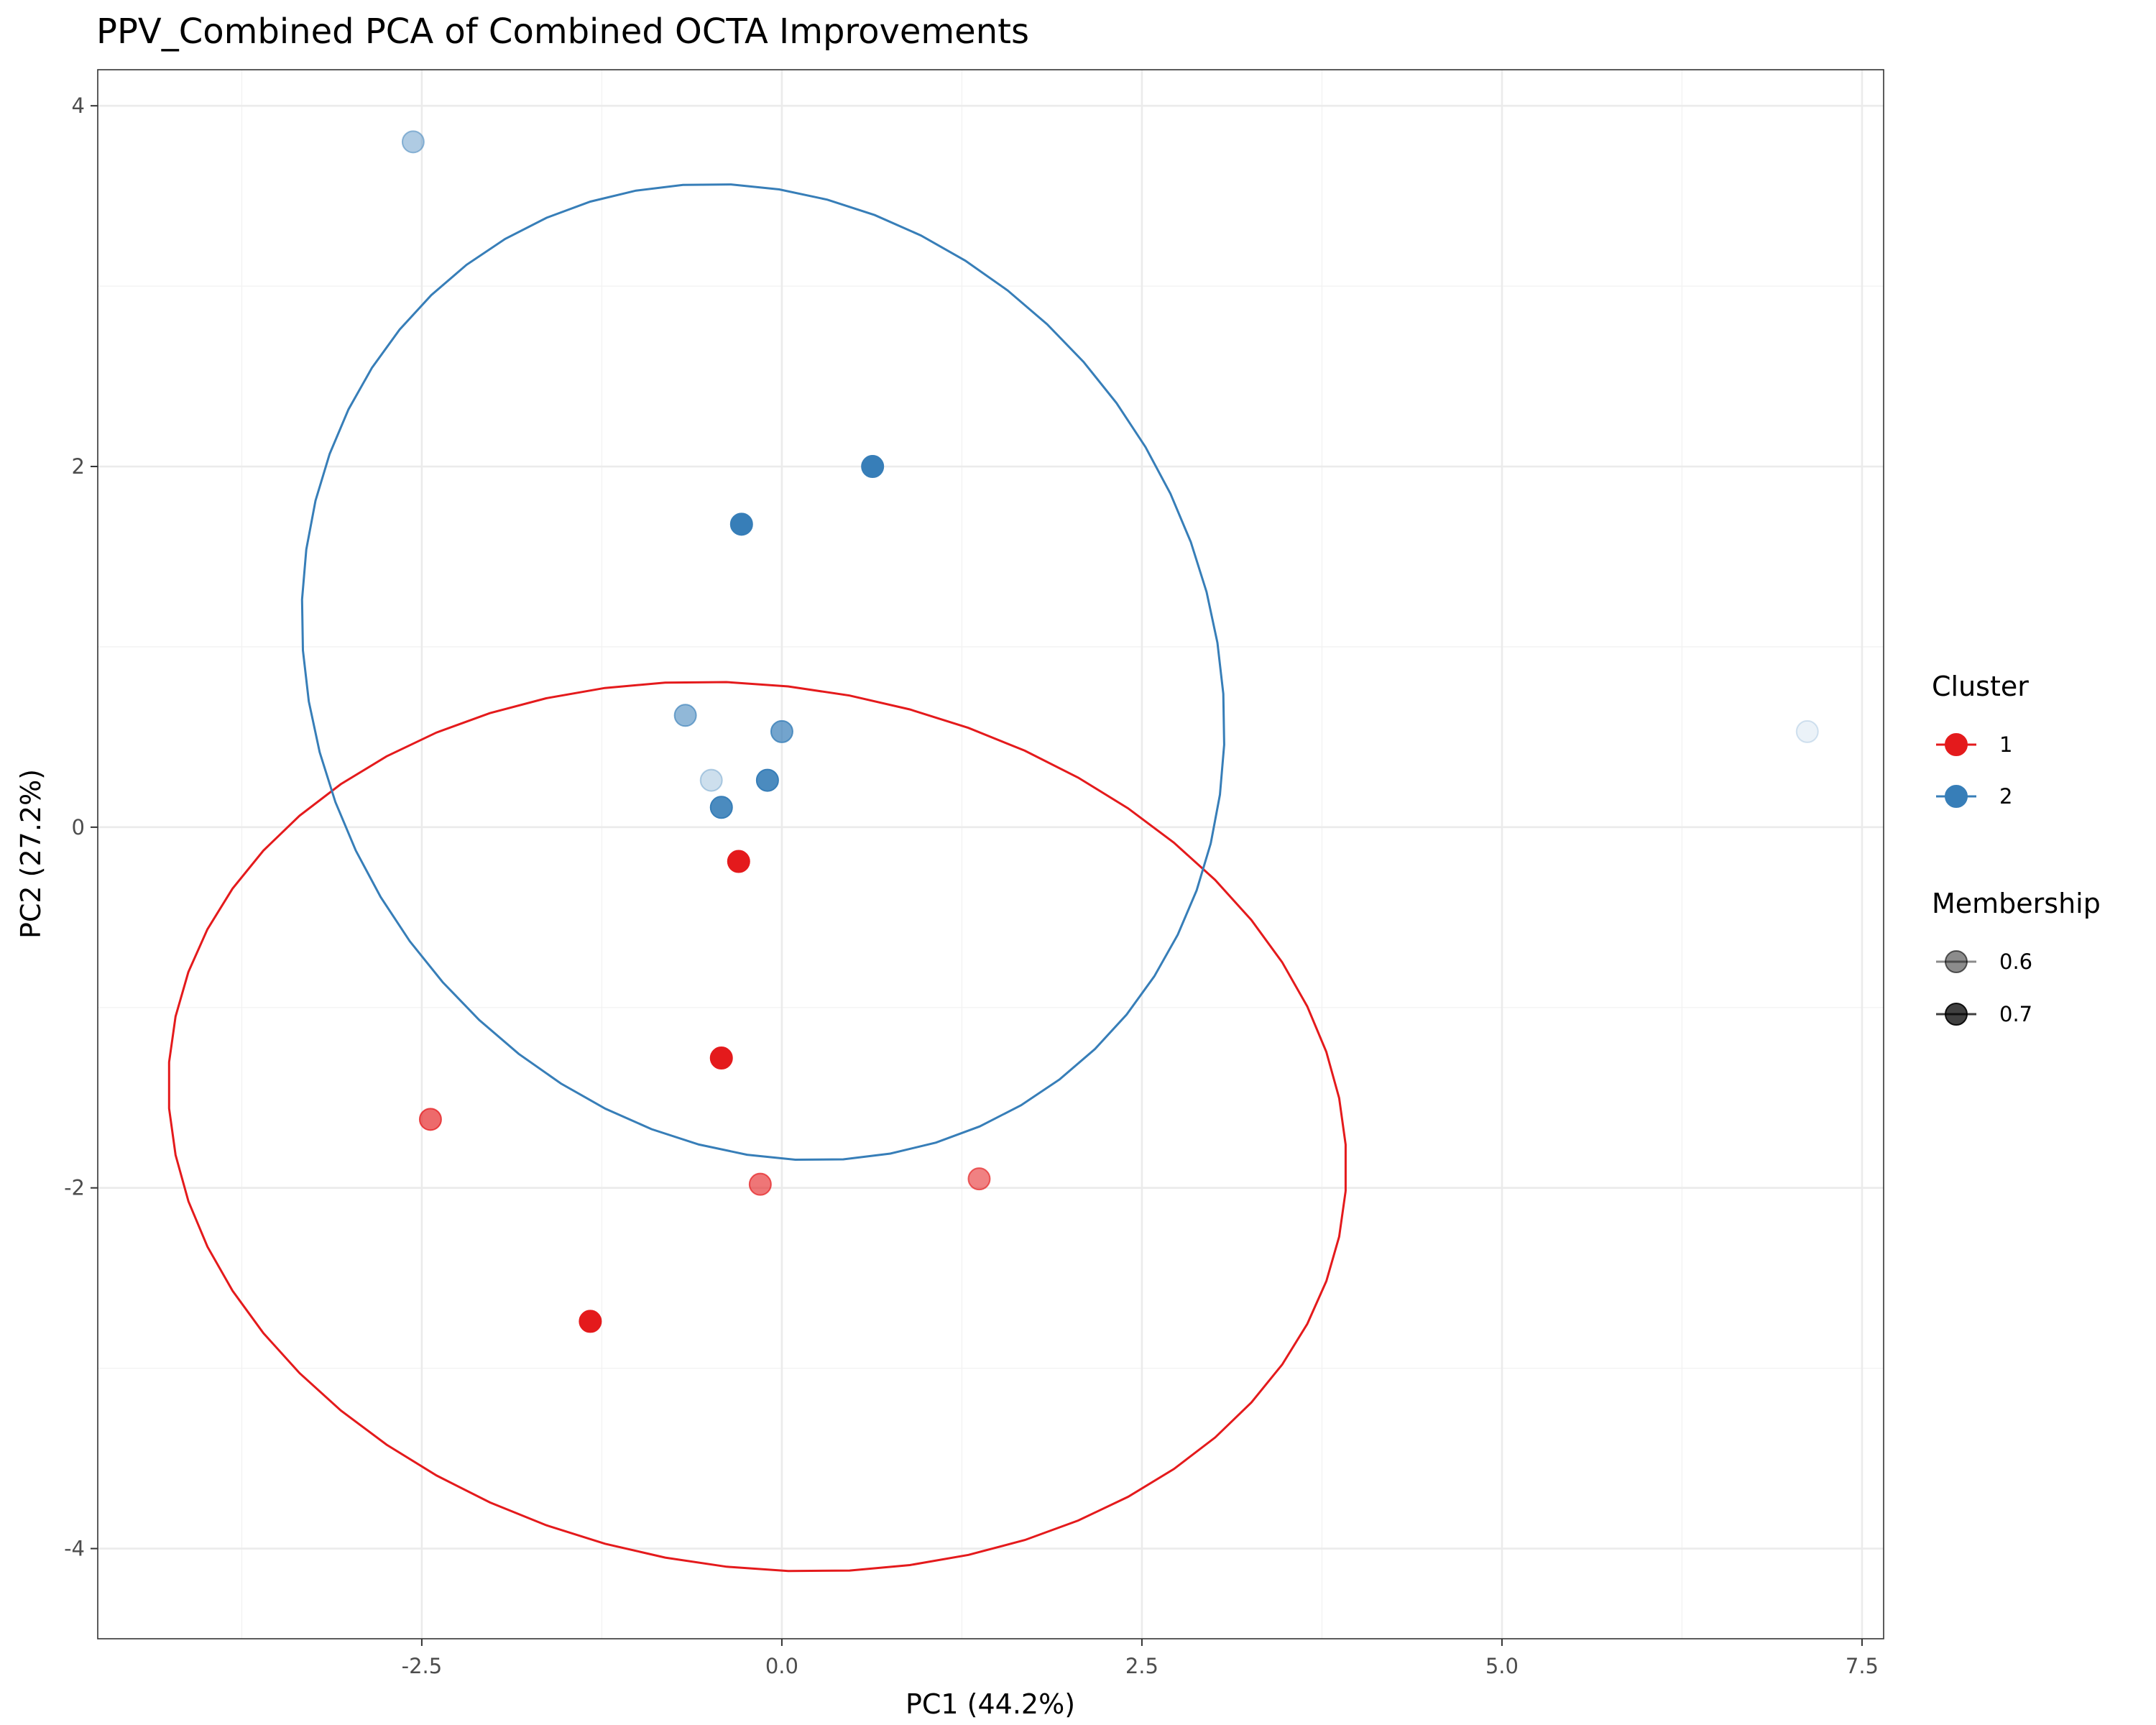  Describe the element at coordinates (2016, 1014) in the screenshot. I see `legend-membership-label: 0.7` at that location.